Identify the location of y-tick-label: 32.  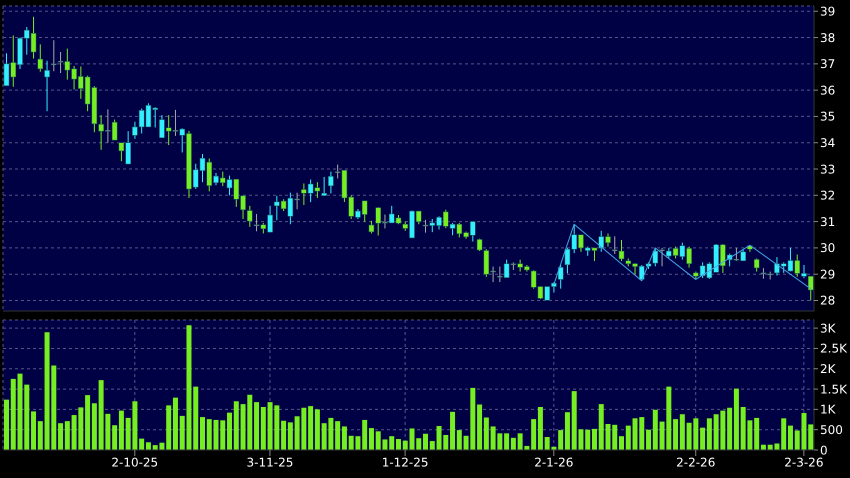
(828, 195).